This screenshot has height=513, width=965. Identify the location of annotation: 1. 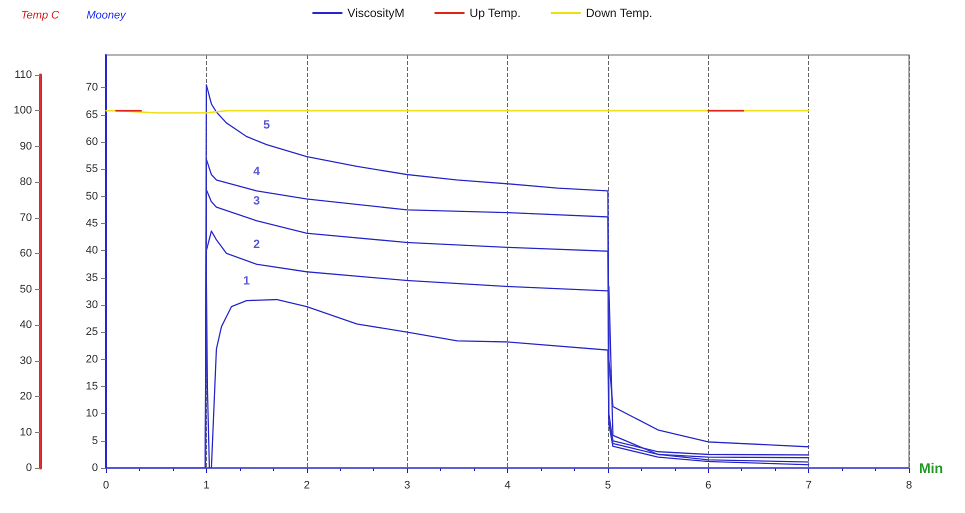
(246, 281).